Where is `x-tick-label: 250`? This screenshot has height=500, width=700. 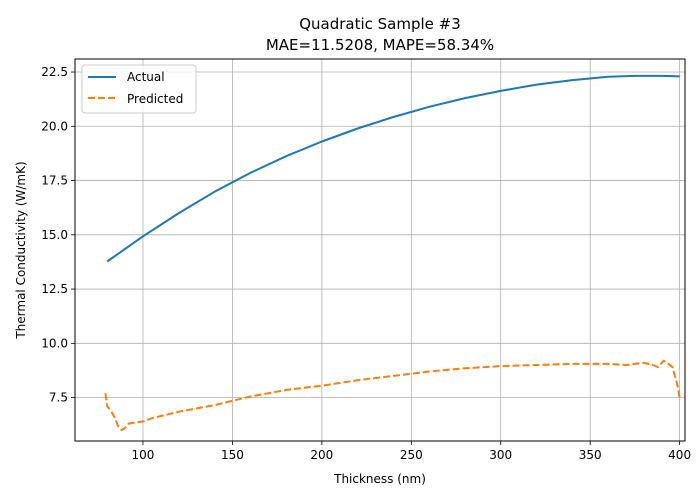 x-tick-label: 250 is located at coordinates (411, 455).